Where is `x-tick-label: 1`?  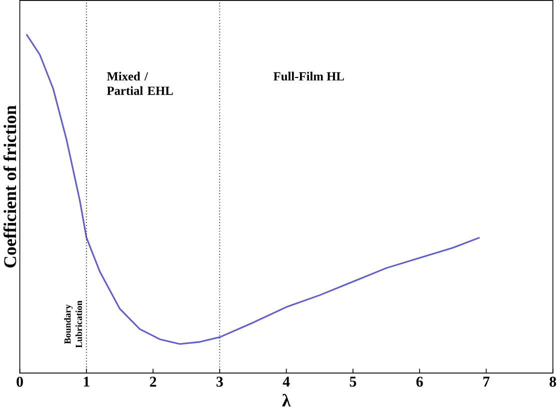 x-tick-label: 1 is located at coordinates (87, 381).